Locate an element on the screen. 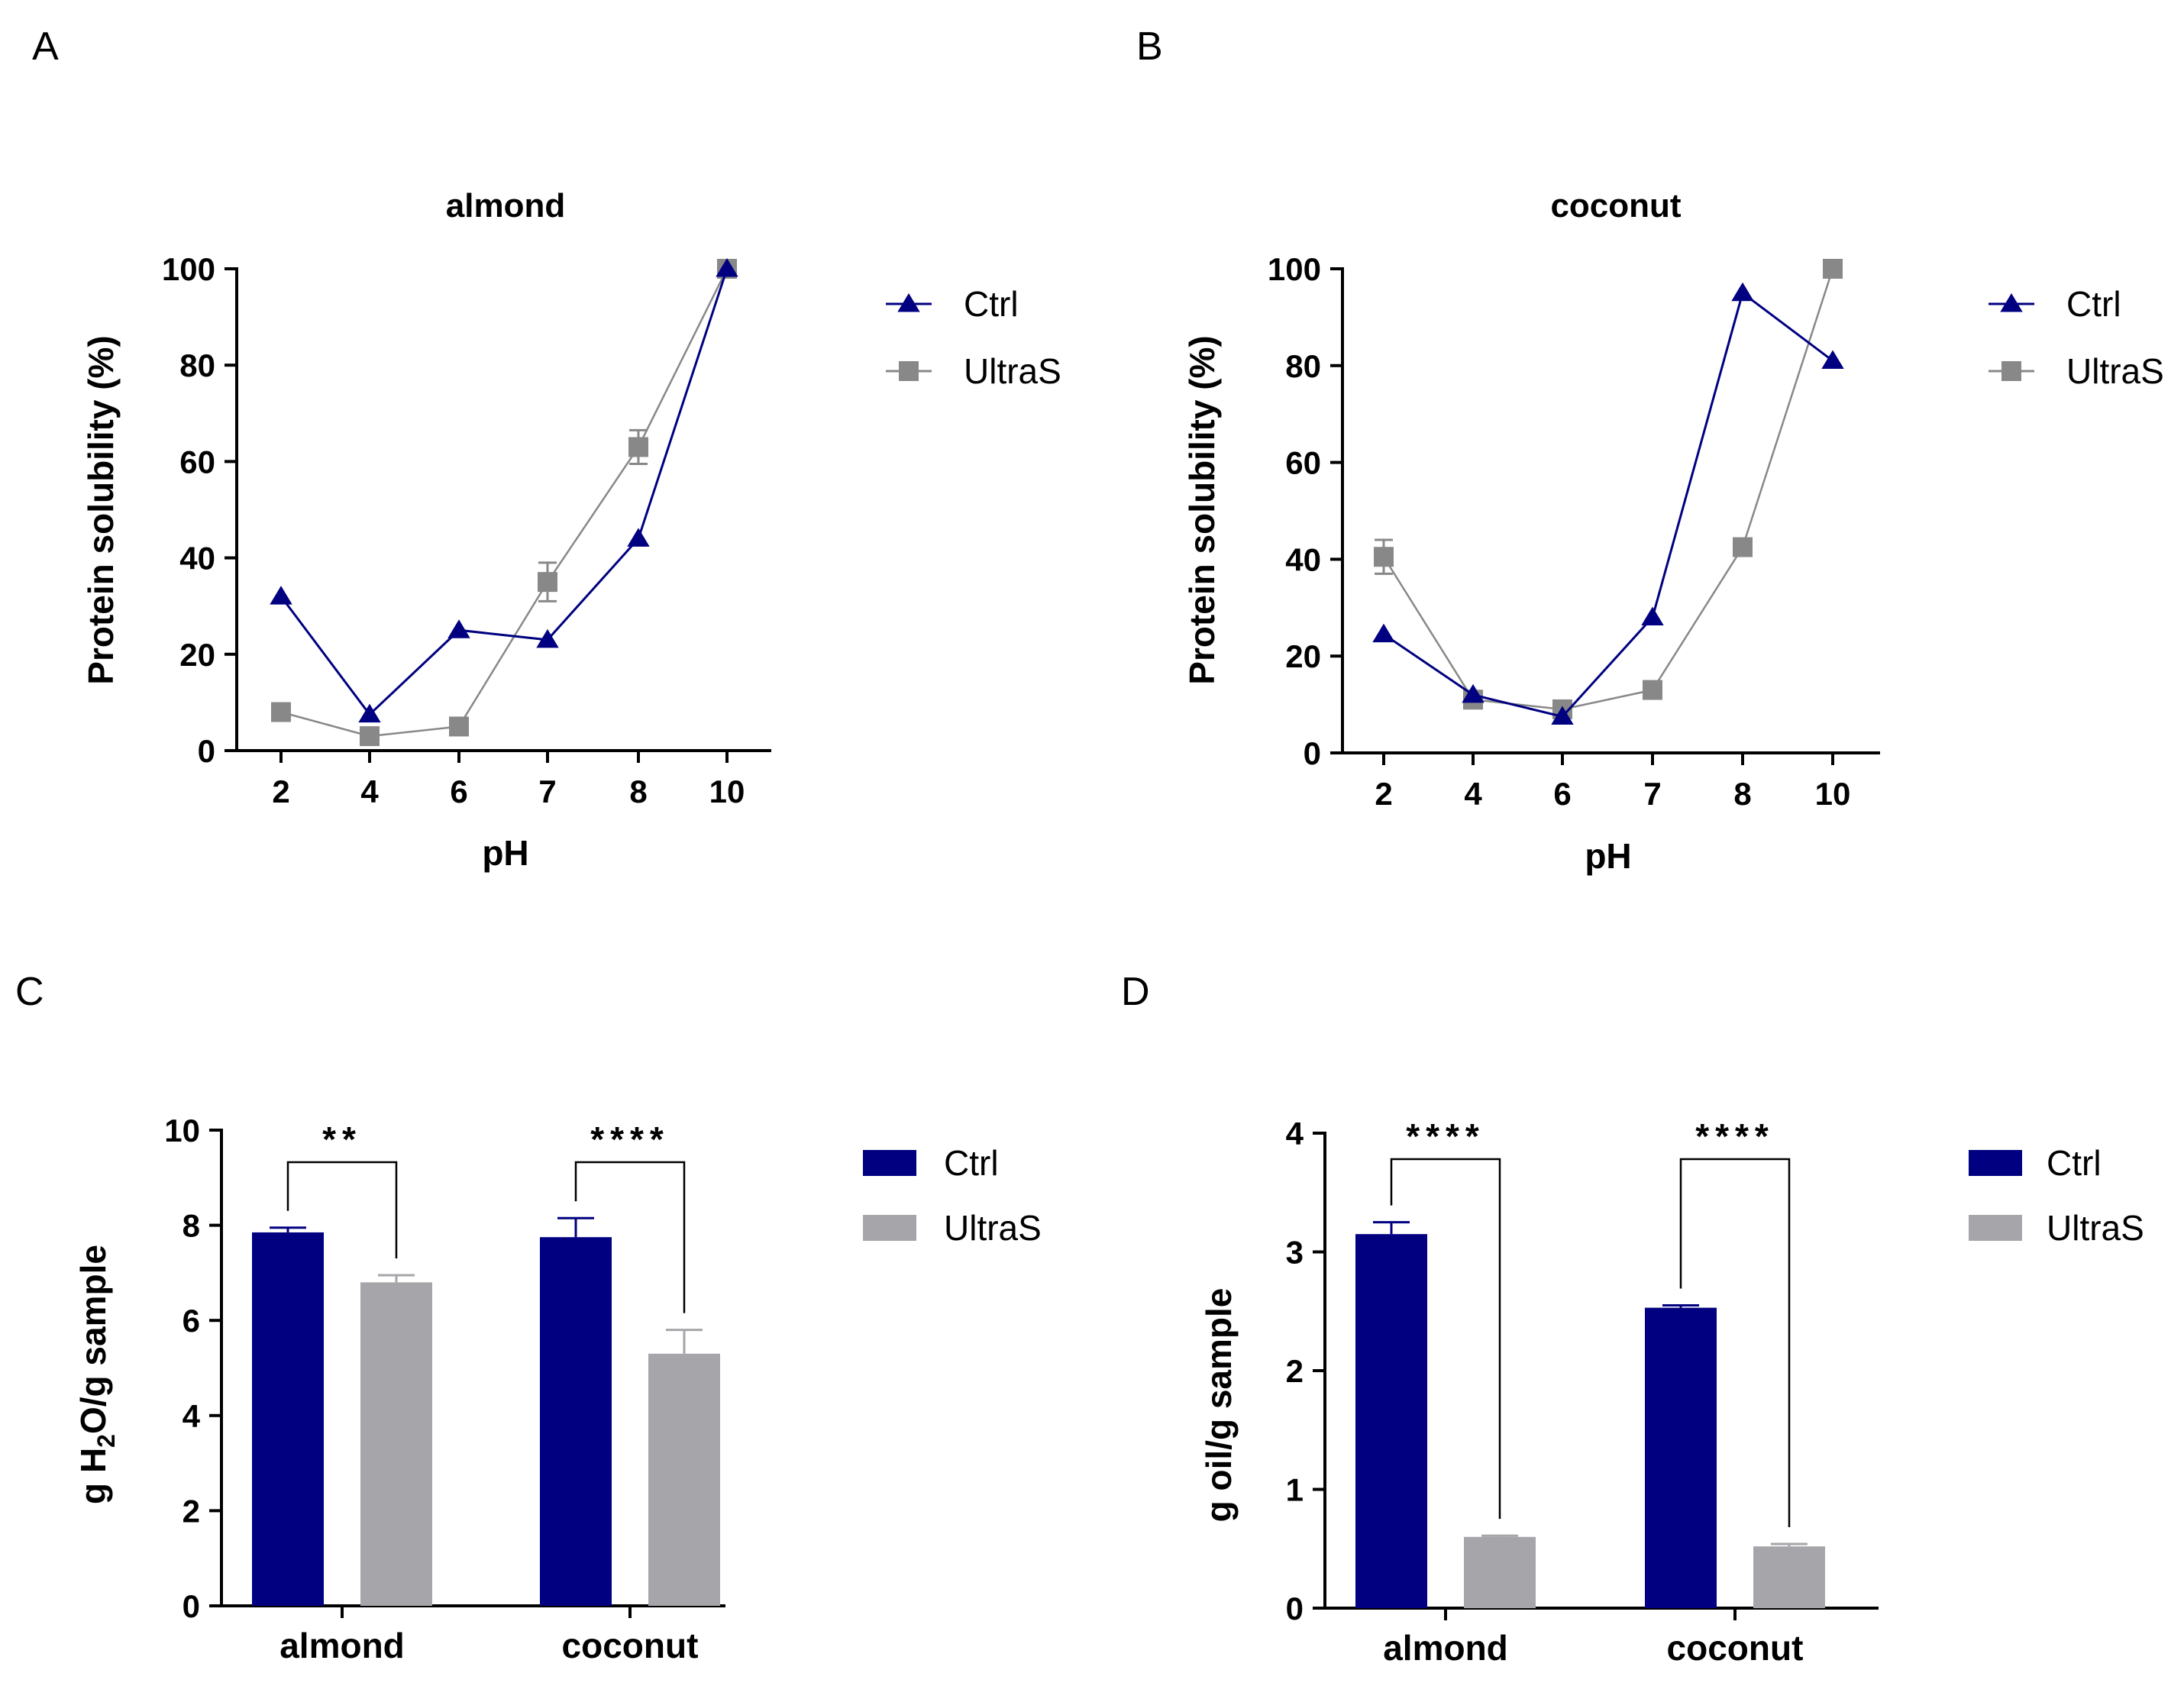  panel-label-a: A is located at coordinates (46, 46).